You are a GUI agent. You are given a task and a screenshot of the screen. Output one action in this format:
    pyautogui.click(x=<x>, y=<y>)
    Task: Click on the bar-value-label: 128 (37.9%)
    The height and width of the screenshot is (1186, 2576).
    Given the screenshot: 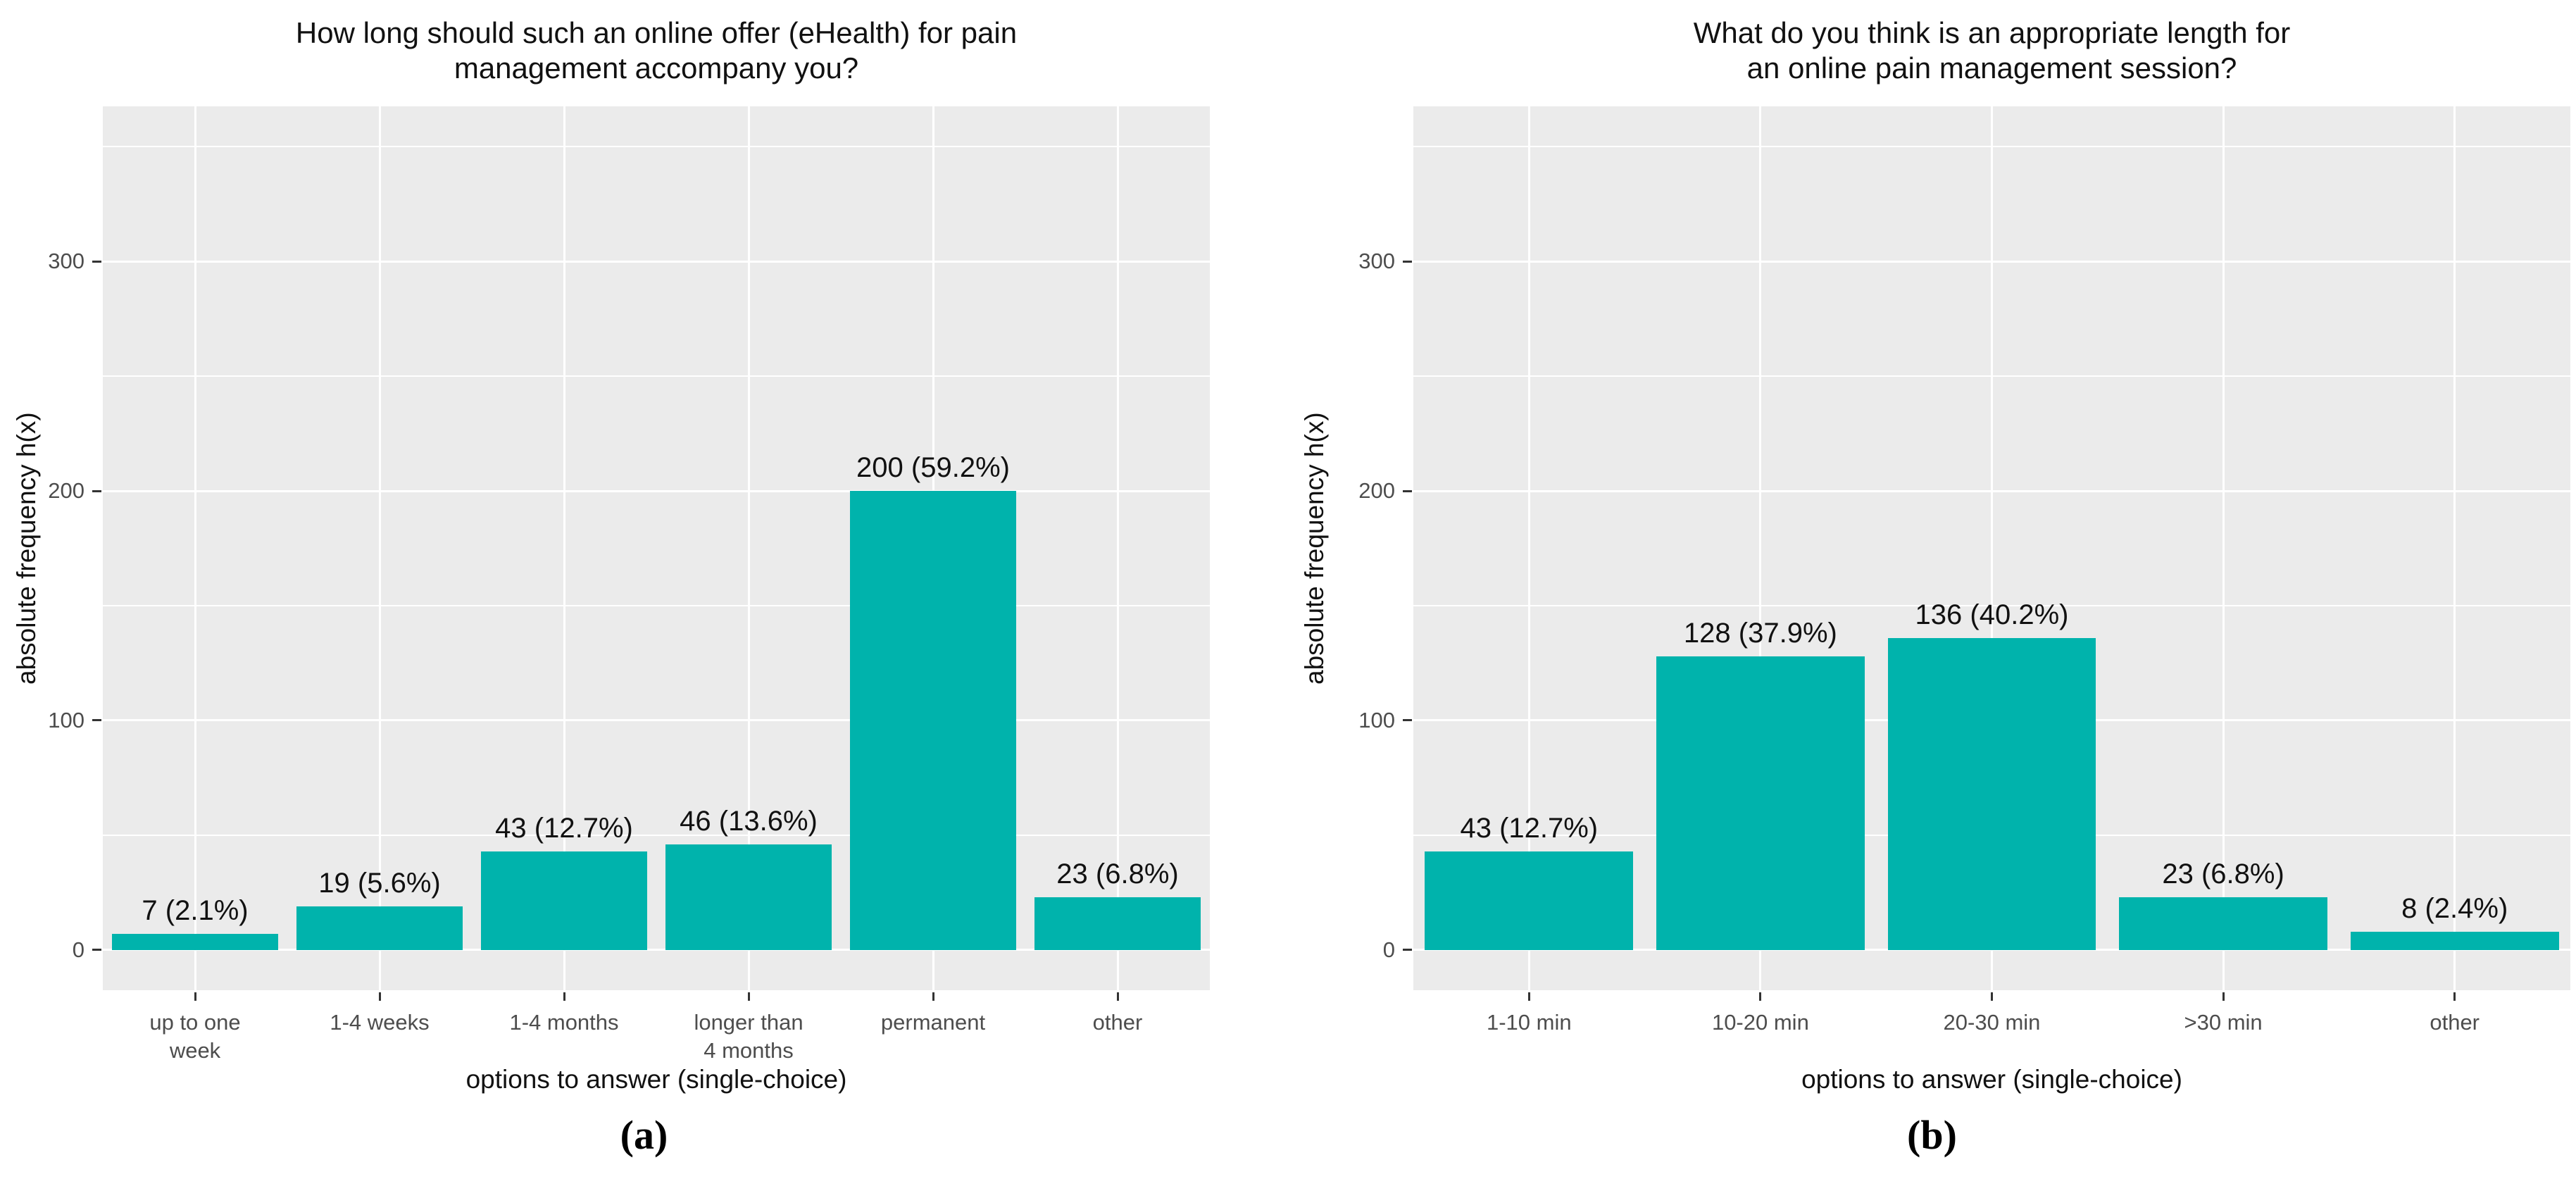 What is the action you would take?
    pyautogui.click(x=1760, y=633)
    